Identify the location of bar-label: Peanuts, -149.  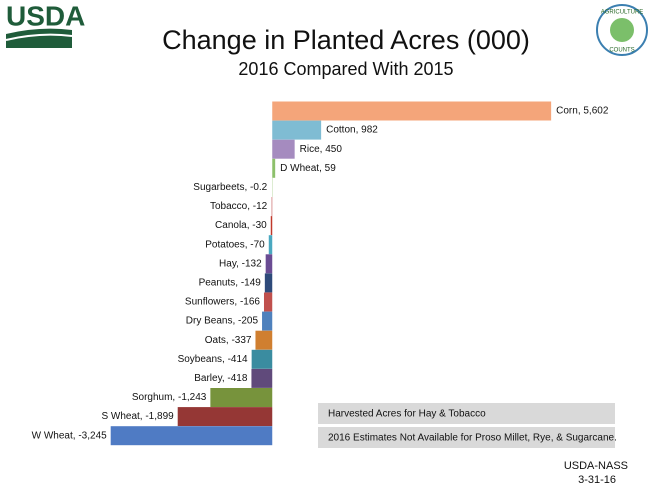
(230, 283).